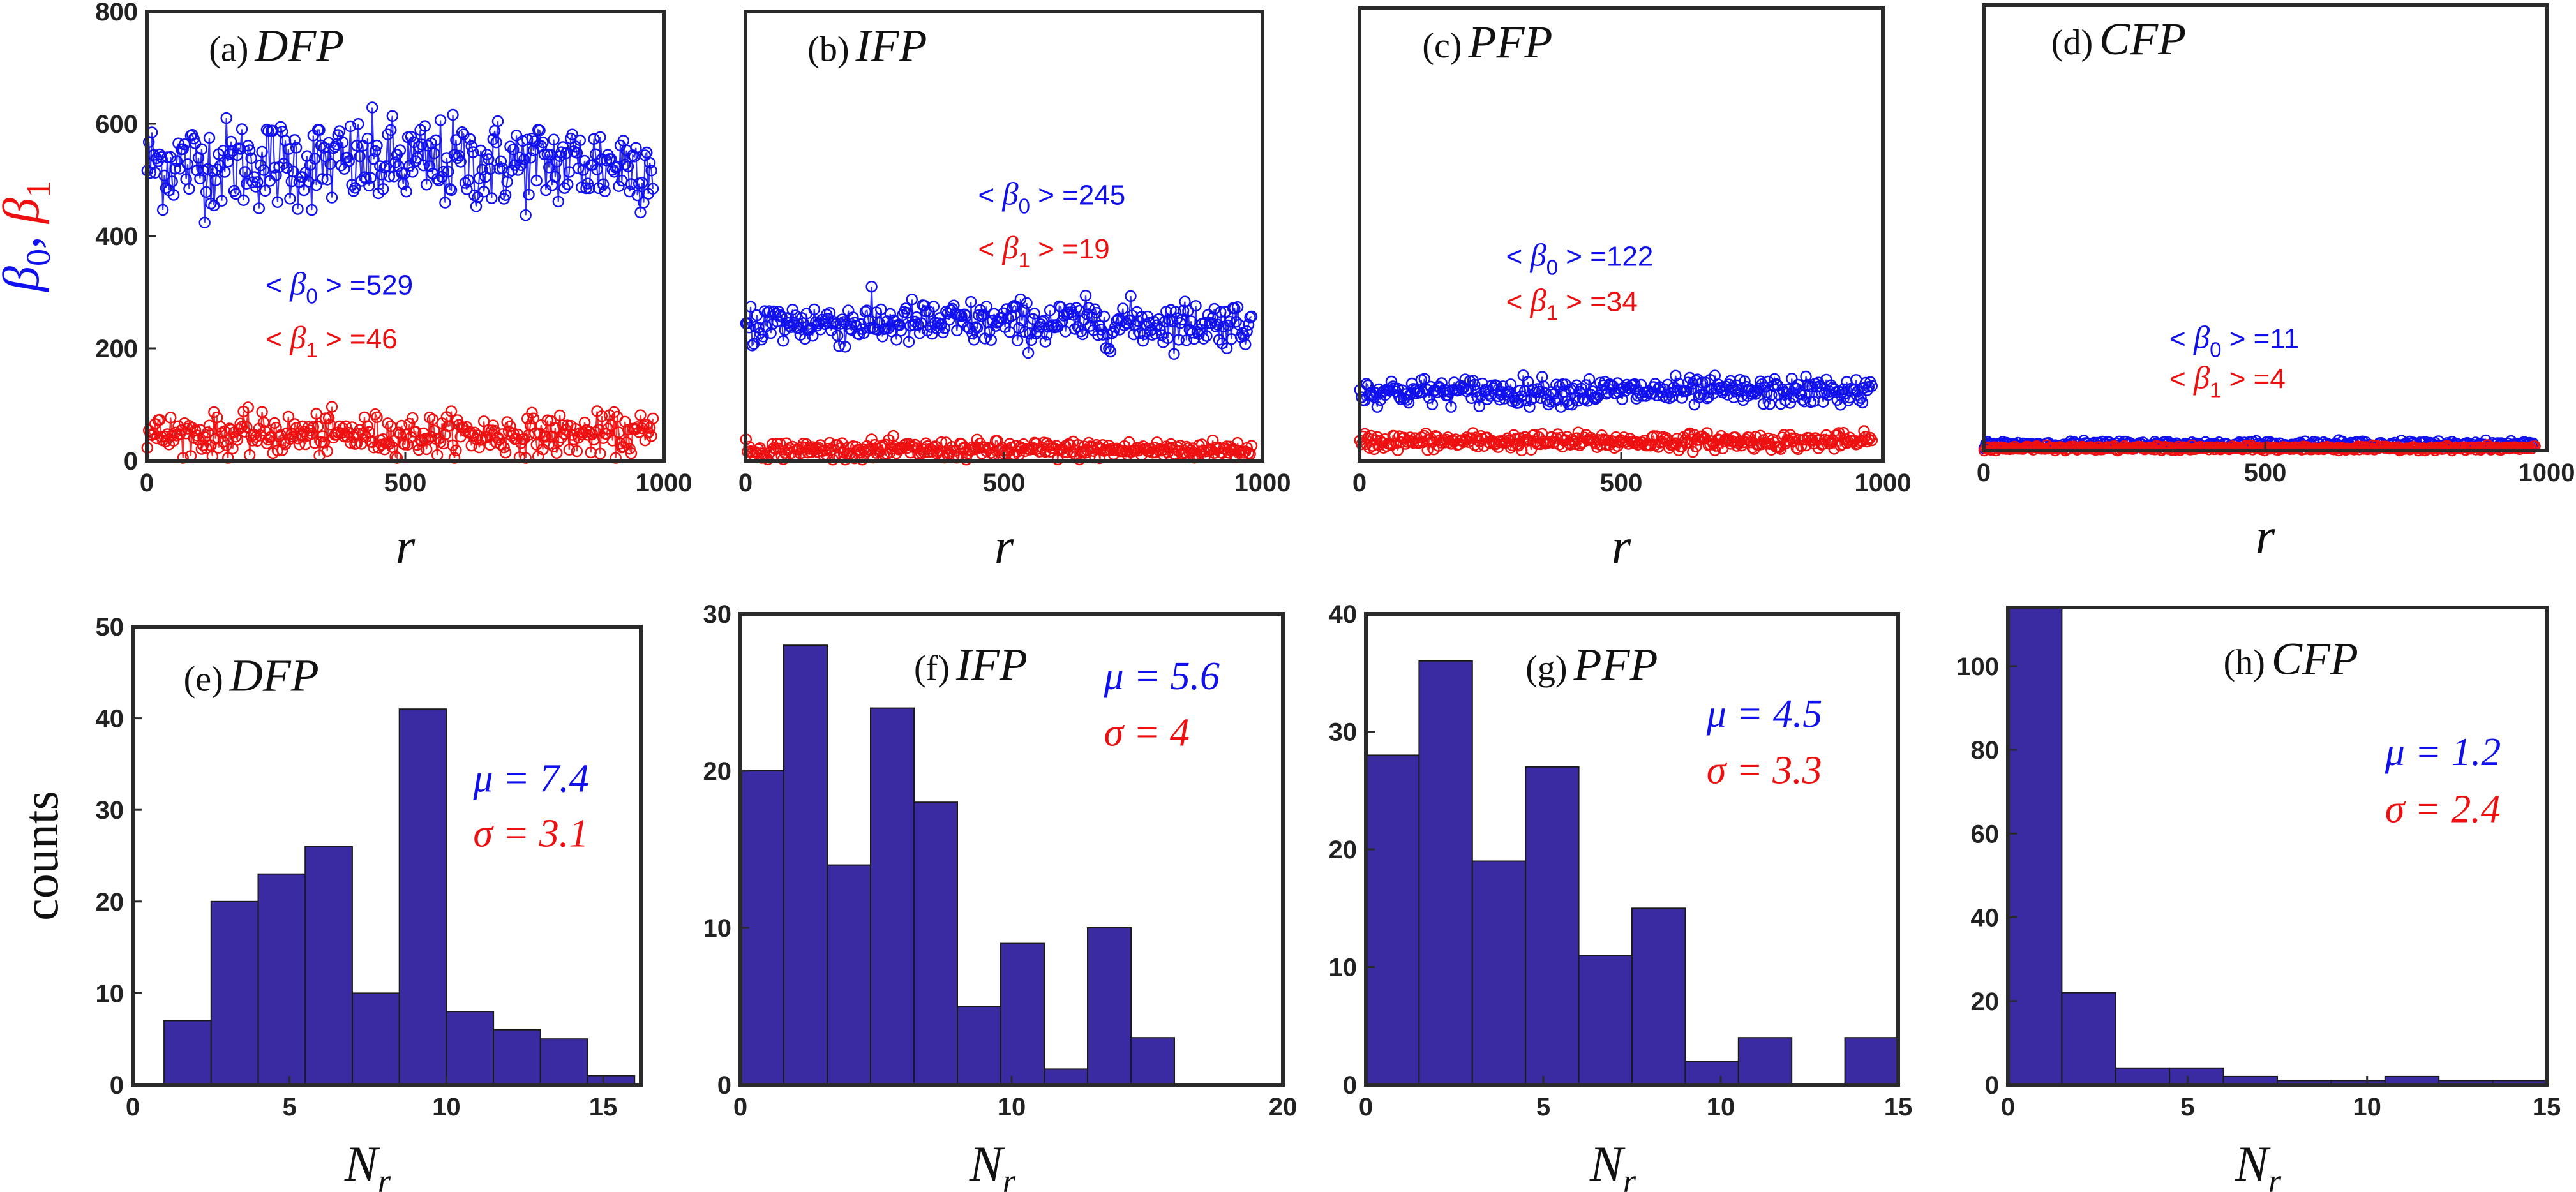 The width and height of the screenshot is (2576, 1192). What do you see at coordinates (990, 195) in the screenshot?
I see `ann-open: <` at bounding box center [990, 195].